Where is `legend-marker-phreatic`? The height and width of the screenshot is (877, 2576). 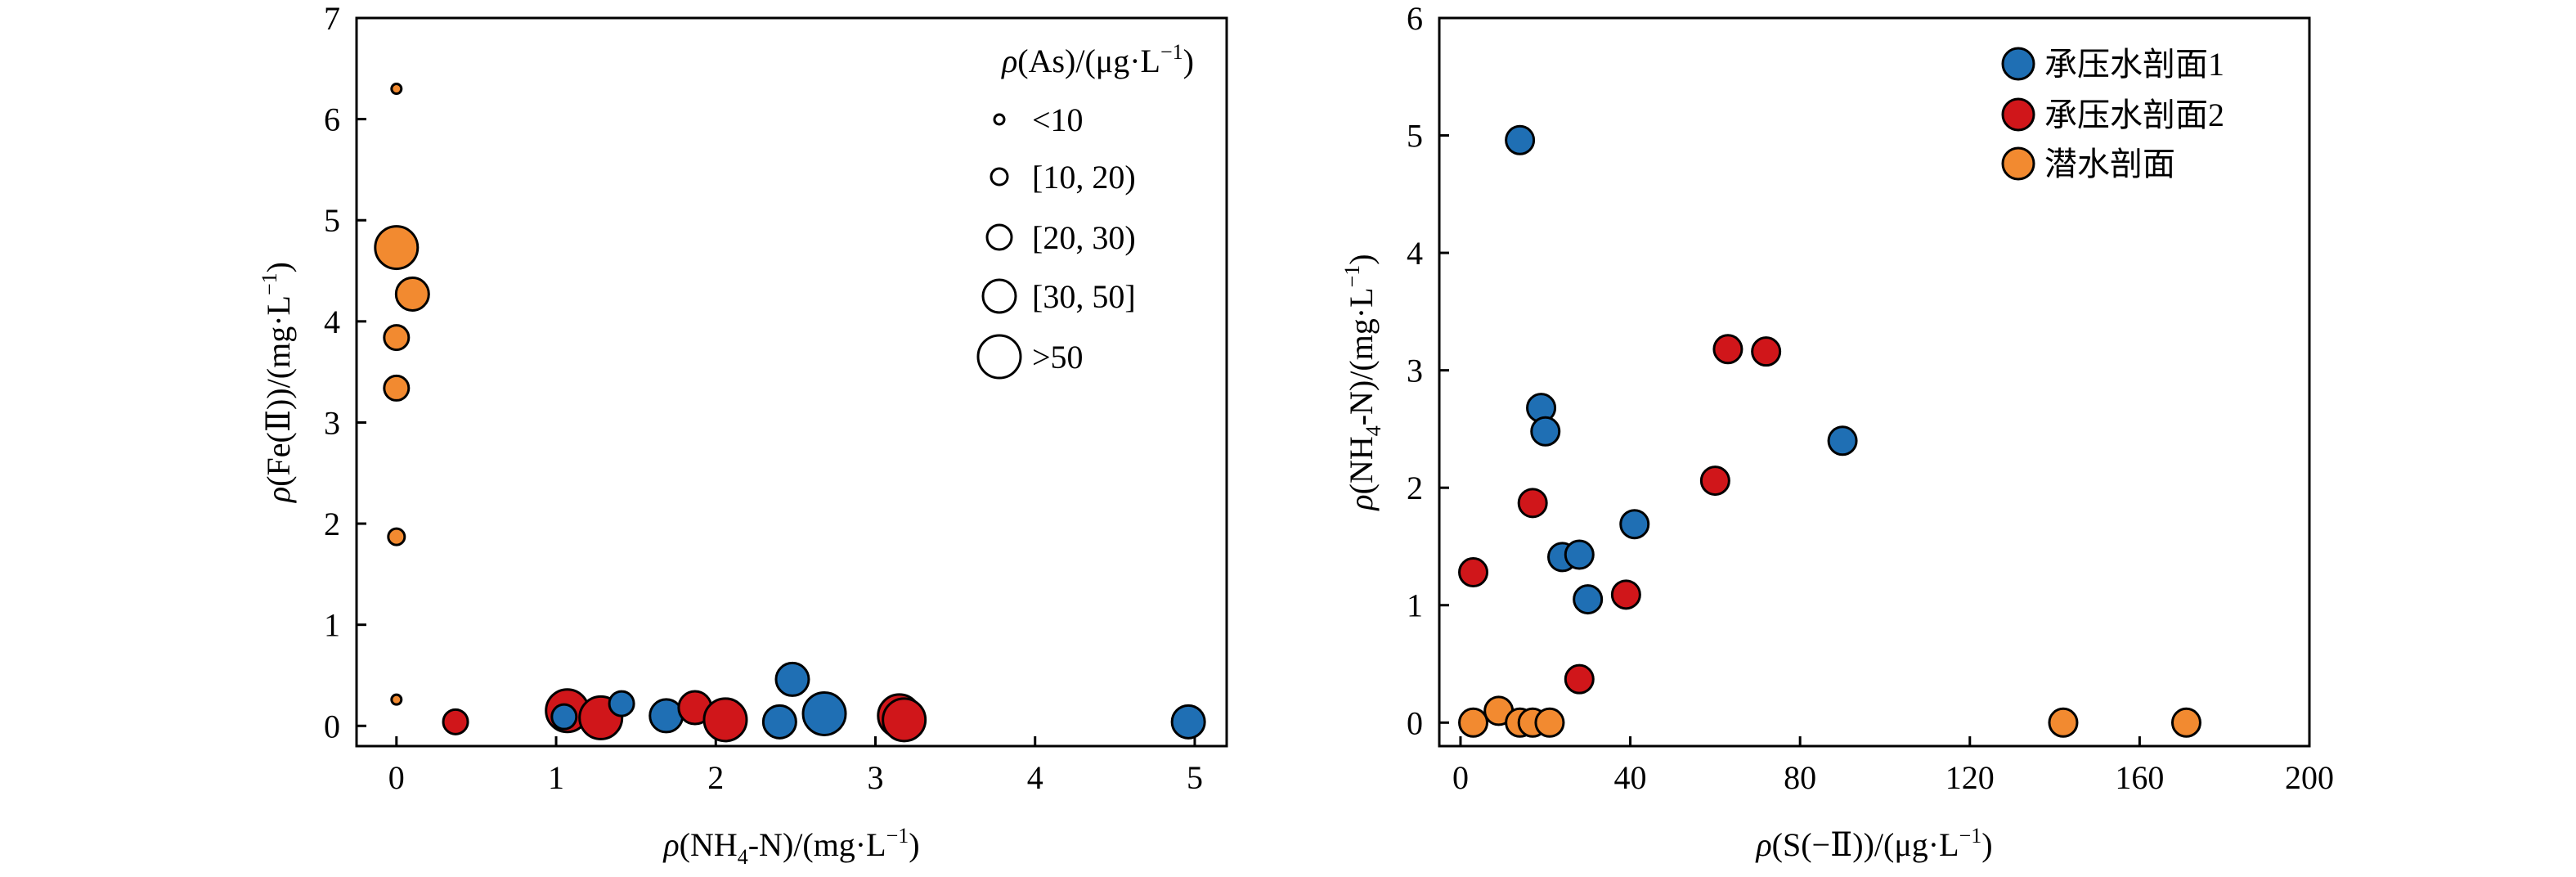 legend-marker-phreatic is located at coordinates (2018, 163).